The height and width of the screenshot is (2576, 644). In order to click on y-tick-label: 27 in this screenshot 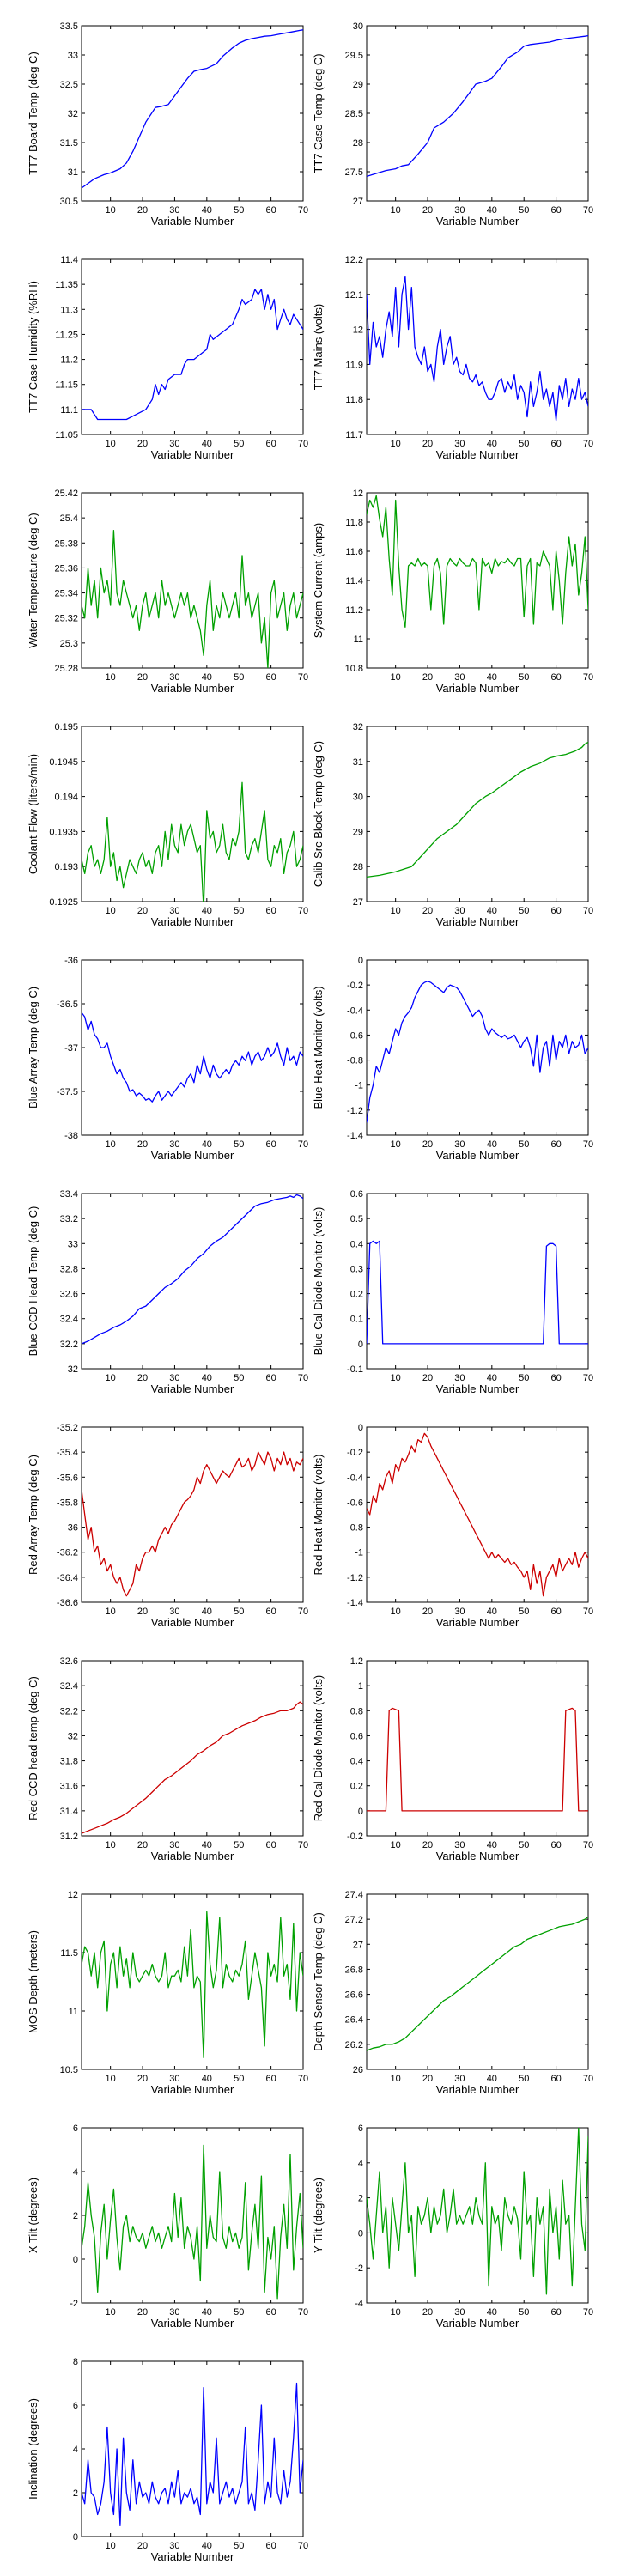, I will do `click(358, 1945)`.